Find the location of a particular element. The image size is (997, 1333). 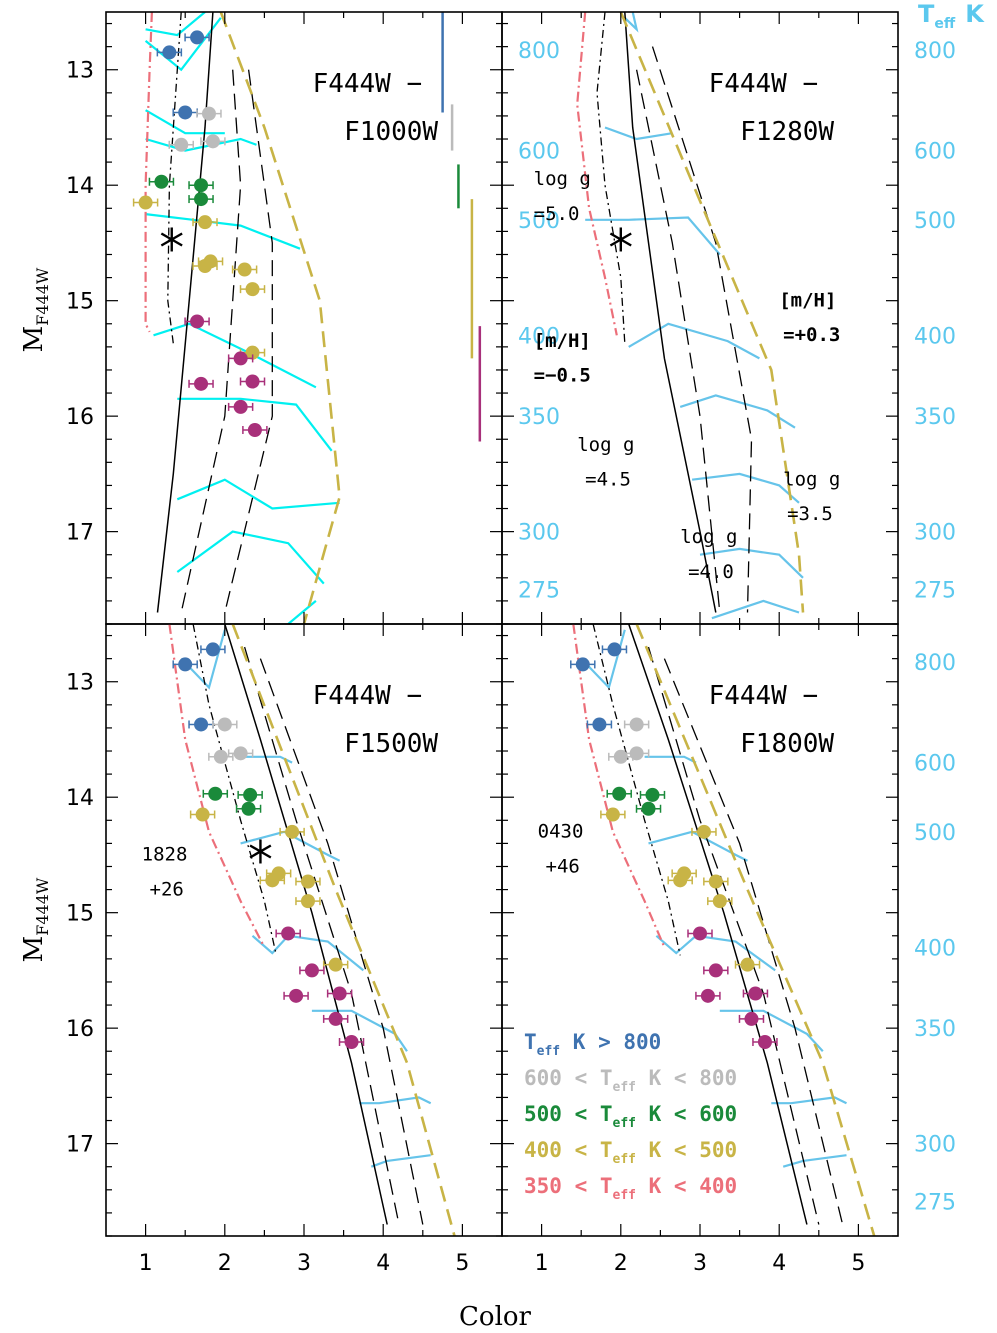

legend-entry: 400 < Teff K < 500 is located at coordinates (630, 1152).